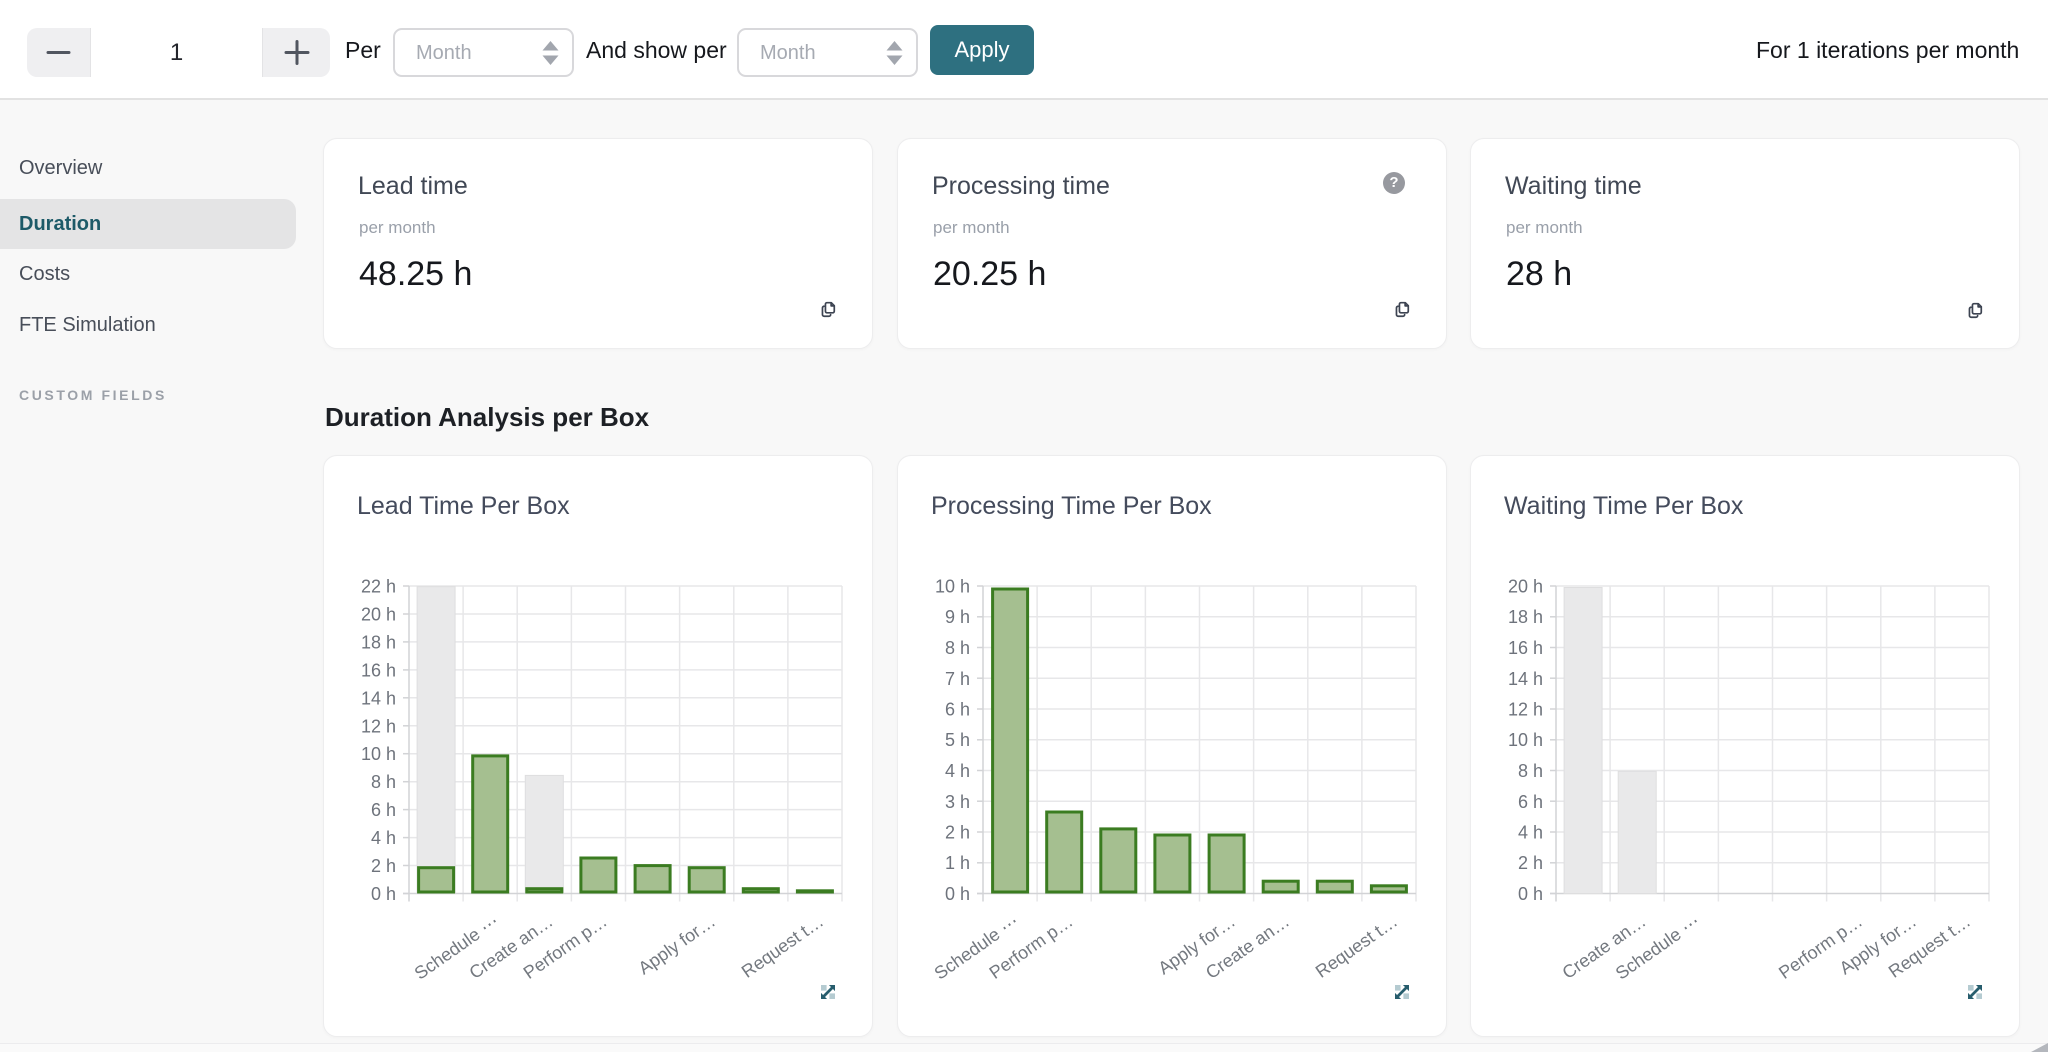 The width and height of the screenshot is (2048, 1052). Describe the element at coordinates (957, 679) in the screenshot. I see `svg-text: 7 h` at that location.